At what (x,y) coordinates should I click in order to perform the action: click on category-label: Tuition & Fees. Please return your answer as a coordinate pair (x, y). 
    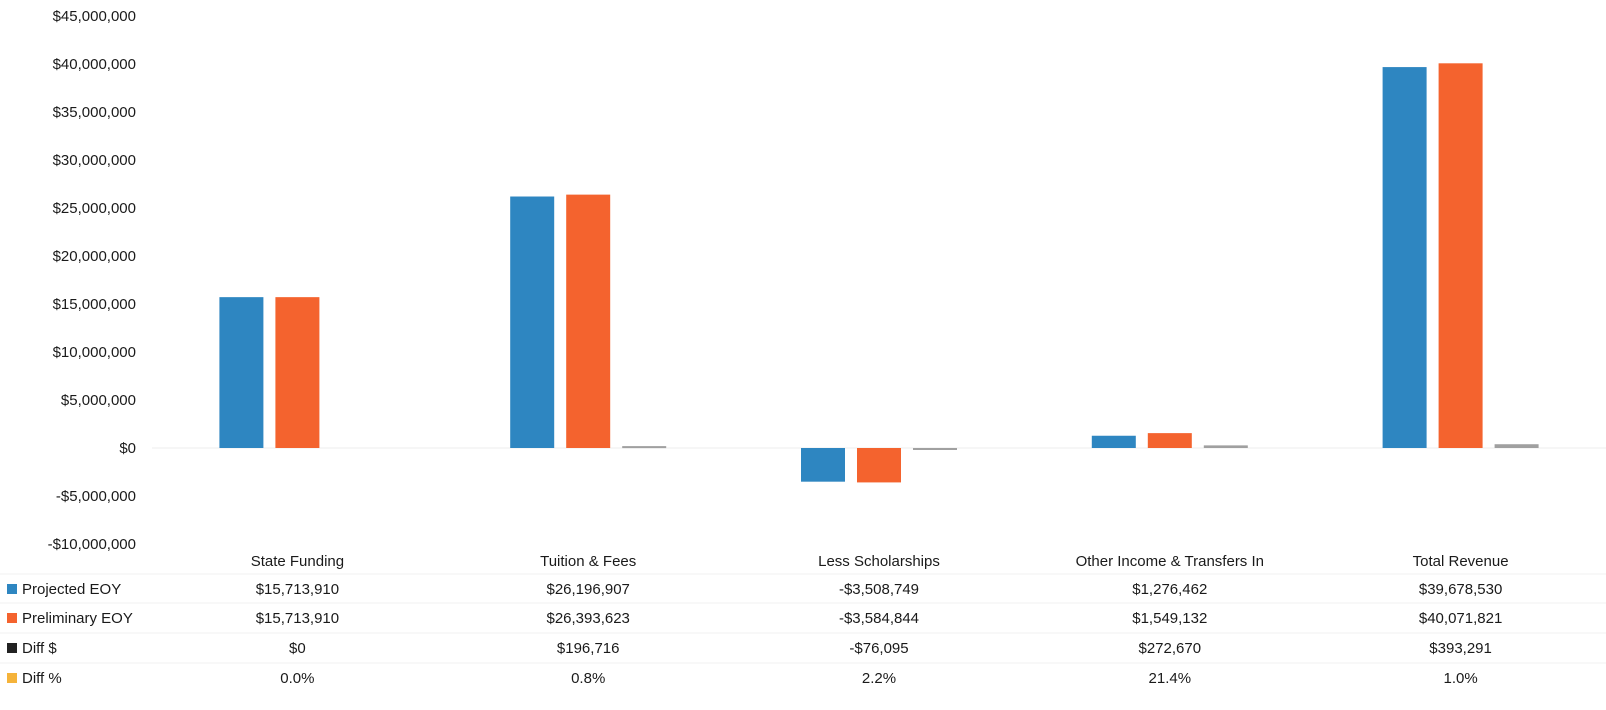
    Looking at the image, I should click on (588, 561).